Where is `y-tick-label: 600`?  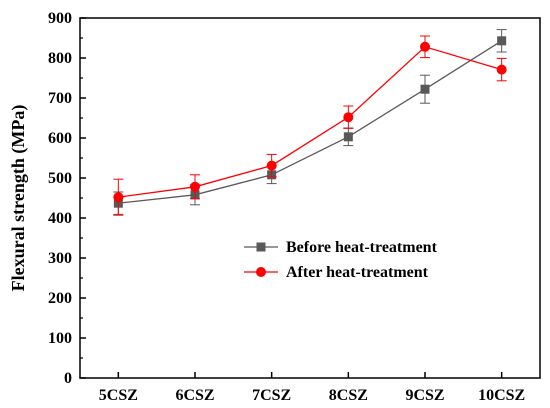 y-tick-label: 600 is located at coordinates (60, 138).